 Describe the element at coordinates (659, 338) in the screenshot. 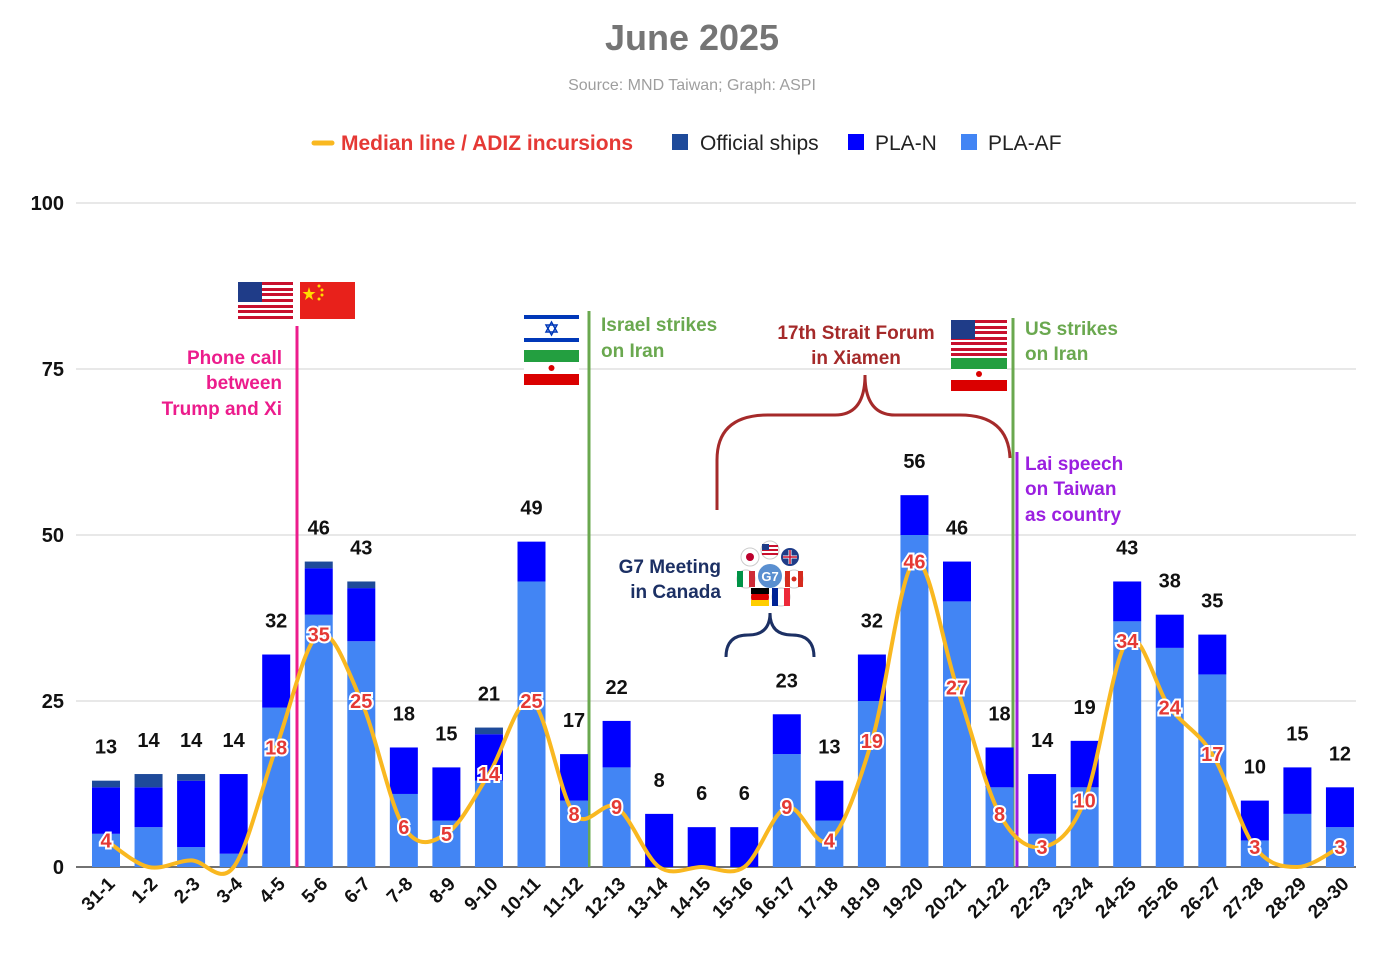

I see `annotation-israel: Israel strikes on Iran` at that location.